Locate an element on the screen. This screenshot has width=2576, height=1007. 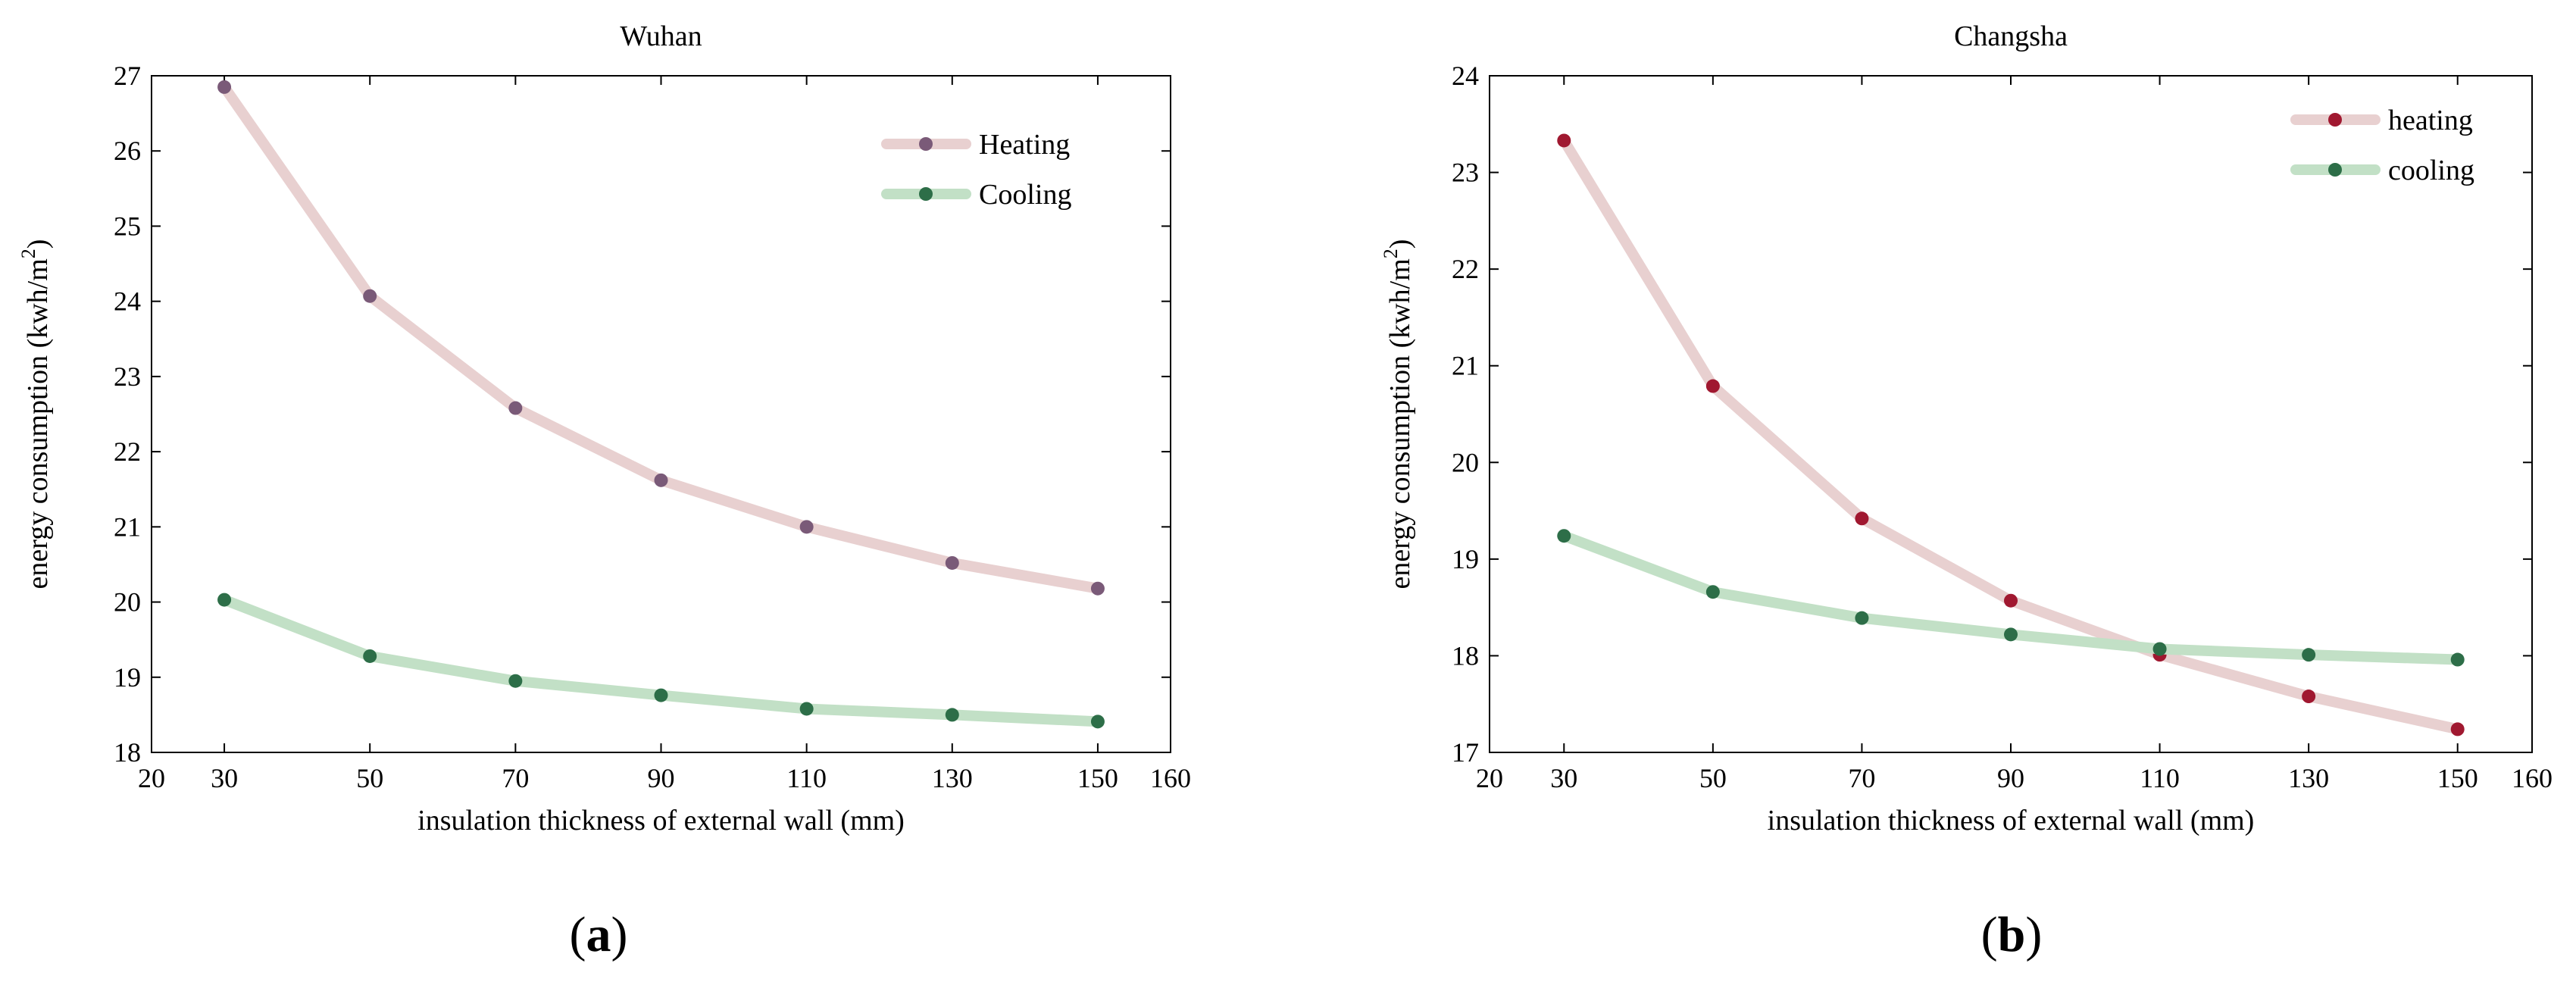
legend-label-heating: heating is located at coordinates (2430, 121).